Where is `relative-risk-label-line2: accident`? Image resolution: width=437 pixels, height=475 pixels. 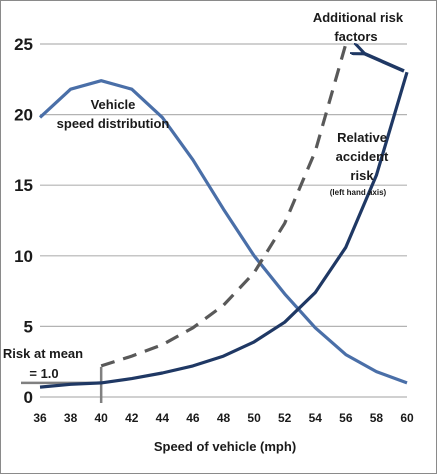 relative-risk-label-line2: accident is located at coordinates (362, 156).